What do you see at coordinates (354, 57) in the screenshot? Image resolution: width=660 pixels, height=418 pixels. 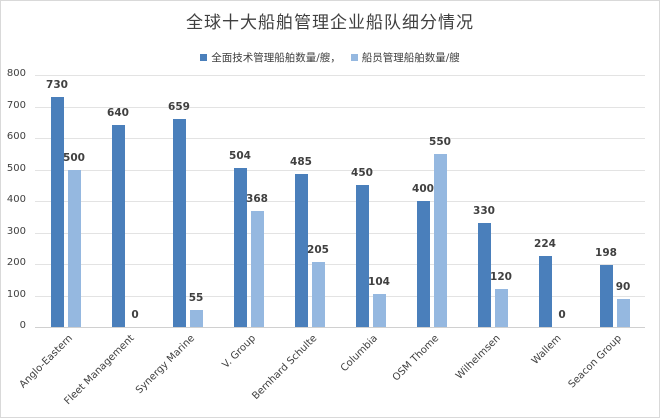 I see `legend-swatch-light-blue` at bounding box center [354, 57].